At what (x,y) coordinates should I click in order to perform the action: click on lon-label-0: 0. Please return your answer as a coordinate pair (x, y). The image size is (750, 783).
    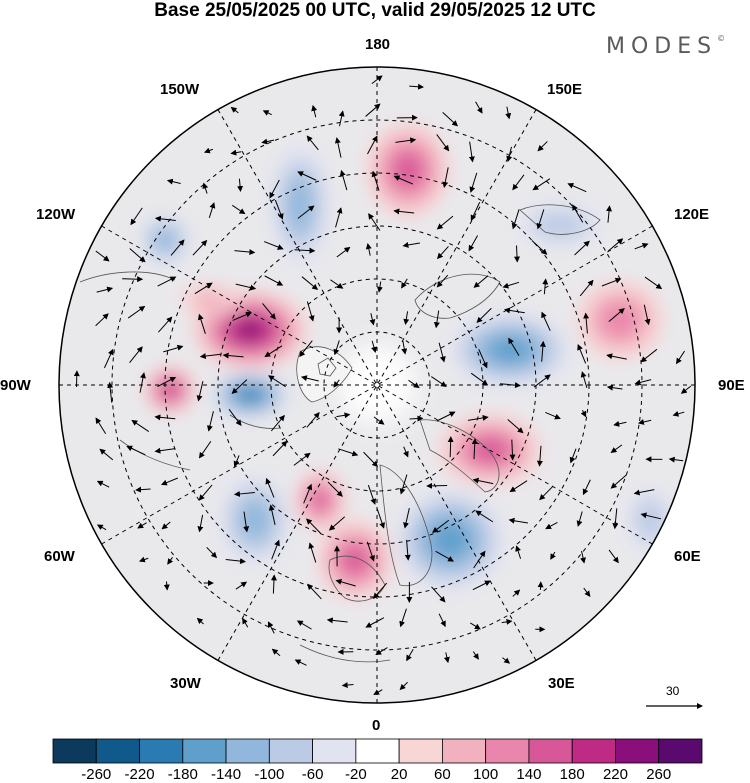
    Looking at the image, I should click on (376, 725).